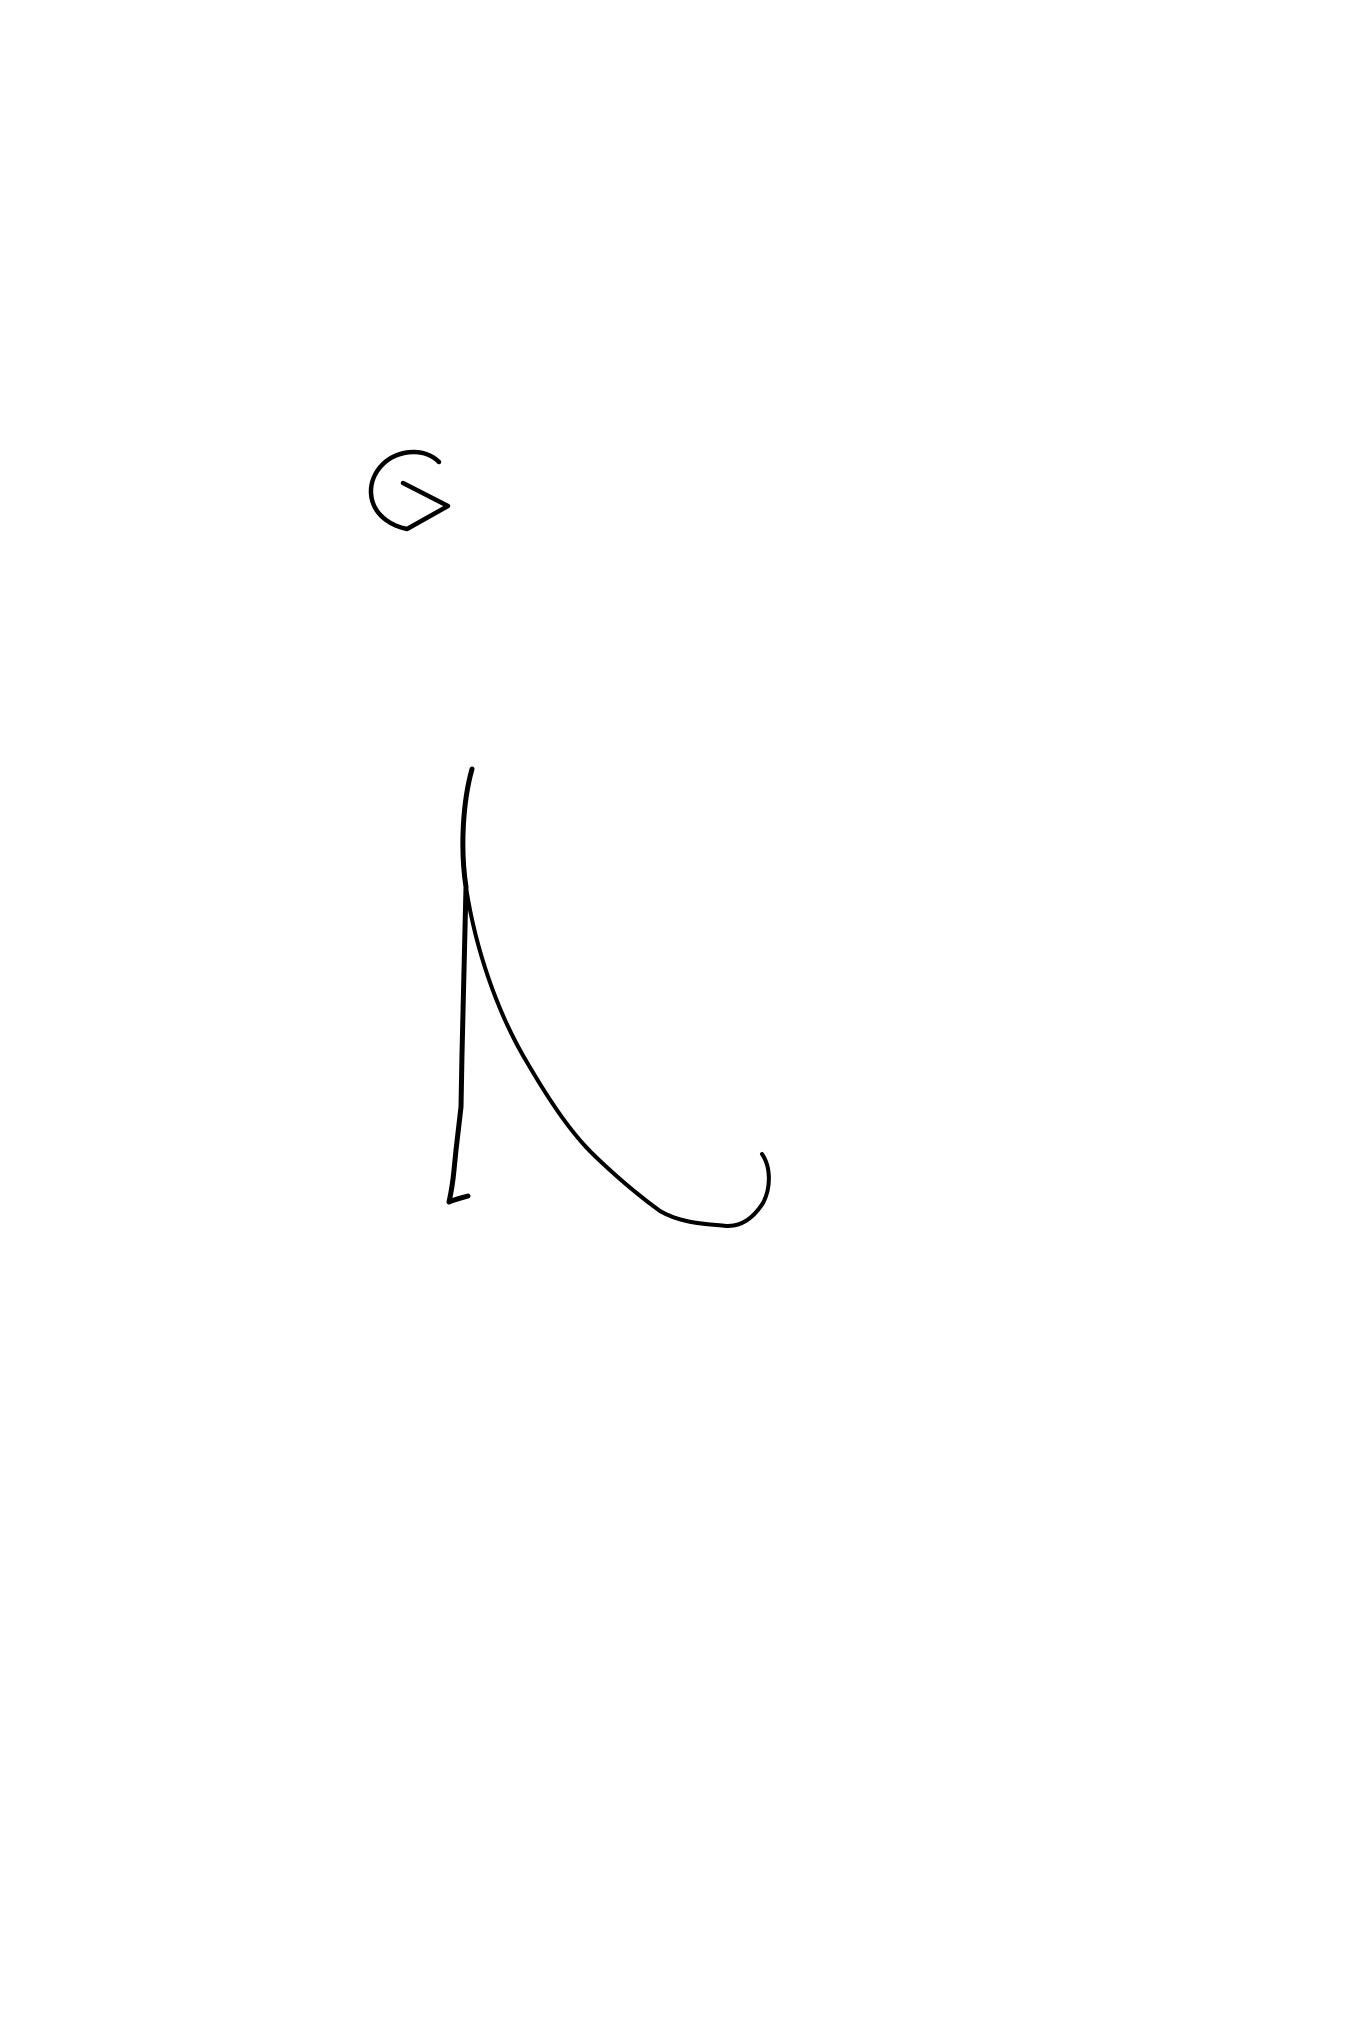 The width and height of the screenshot is (1360, 2044). What do you see at coordinates (409, 490) in the screenshot?
I see `small-hook-stroke` at bounding box center [409, 490].